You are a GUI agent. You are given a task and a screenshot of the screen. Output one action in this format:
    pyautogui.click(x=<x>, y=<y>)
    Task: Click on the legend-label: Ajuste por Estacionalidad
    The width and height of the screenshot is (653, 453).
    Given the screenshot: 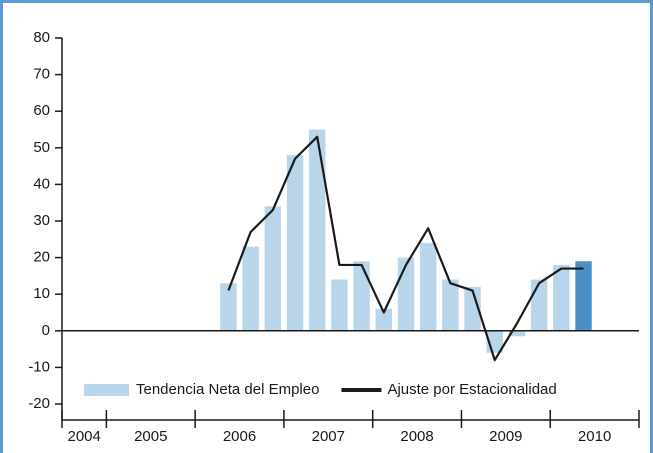 What is the action you would take?
    pyautogui.click(x=471, y=389)
    